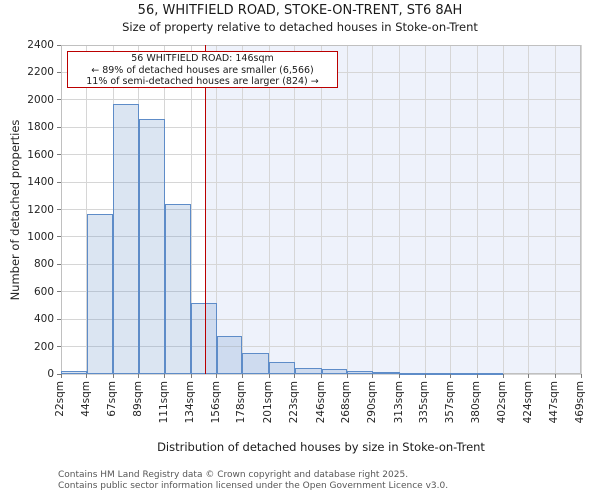 Image resolution: width=600 pixels, height=500 pixels. Describe the element at coordinates (163, 402) in the screenshot. I see `x-tick-label: 111sqm` at that location.